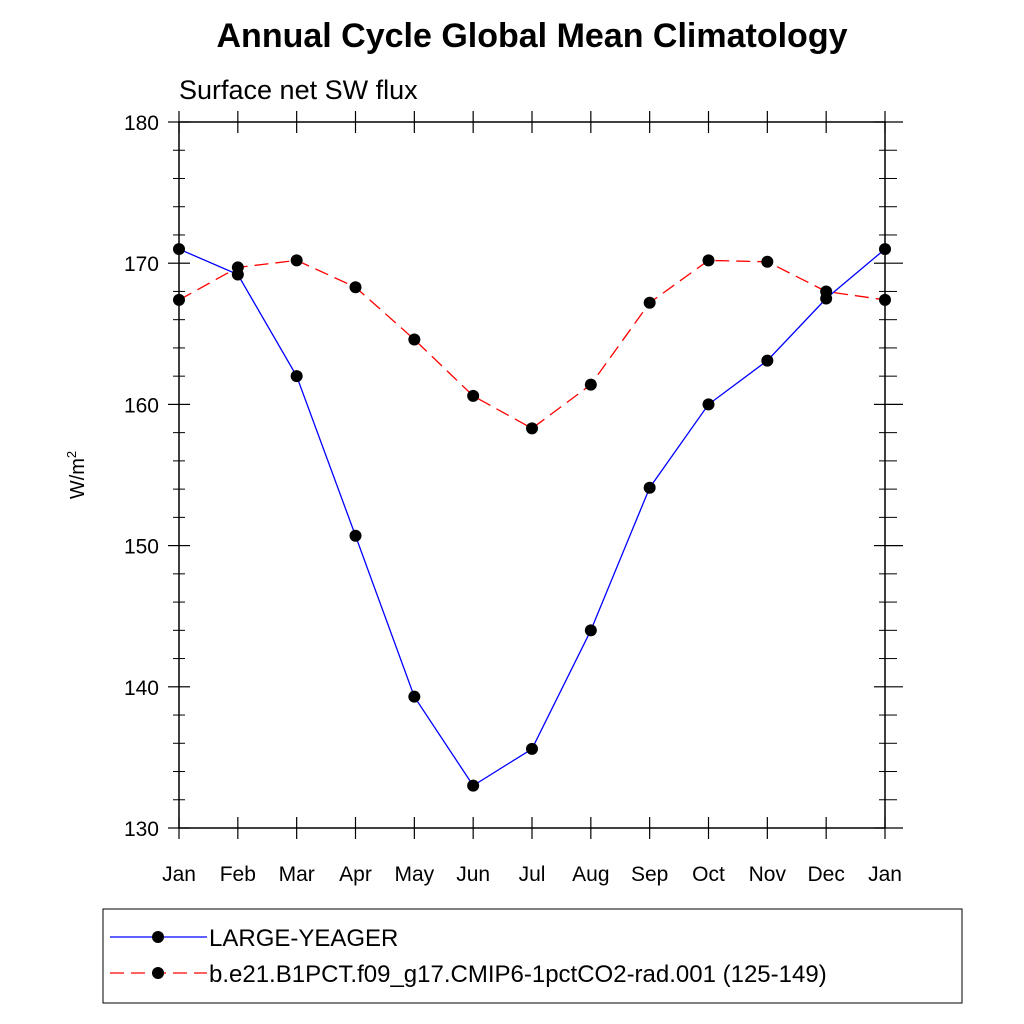 The image size is (1024, 1024). What do you see at coordinates (532, 36) in the screenshot?
I see `chart-title: Annual Cycle Global Mean Climatology` at bounding box center [532, 36].